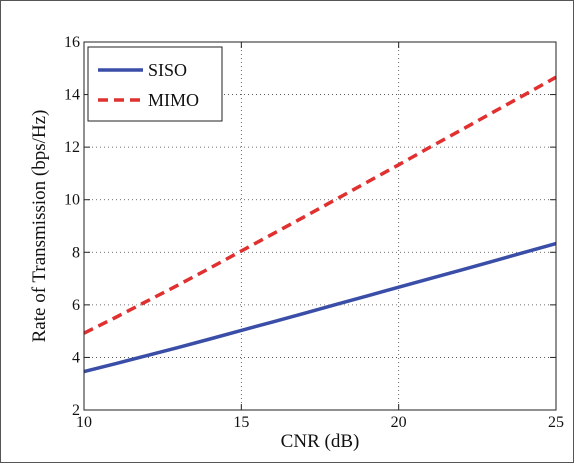  I want to click on y-tick-label: 8, so click(76, 252).